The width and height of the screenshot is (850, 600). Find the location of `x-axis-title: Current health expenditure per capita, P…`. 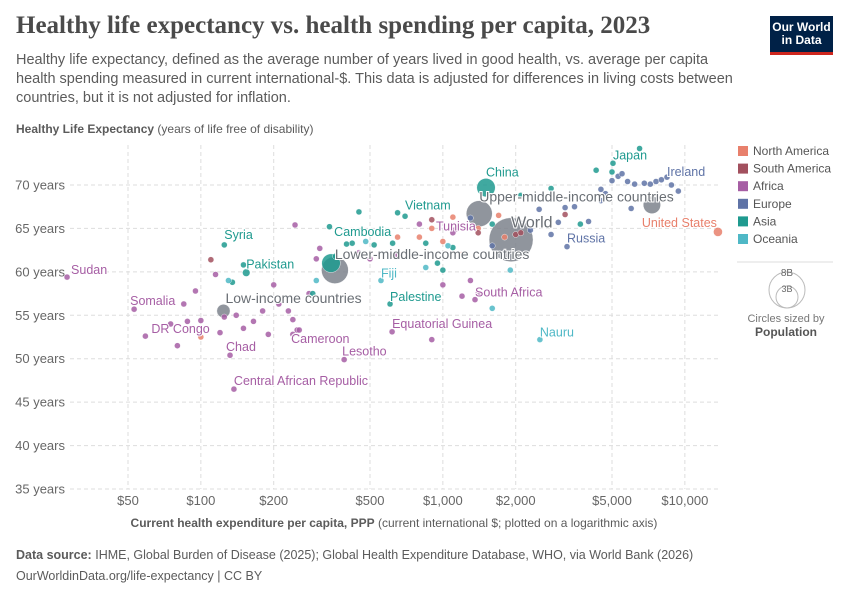

x-axis-title: Current health expenditure per capita, P… is located at coordinates (394, 523).